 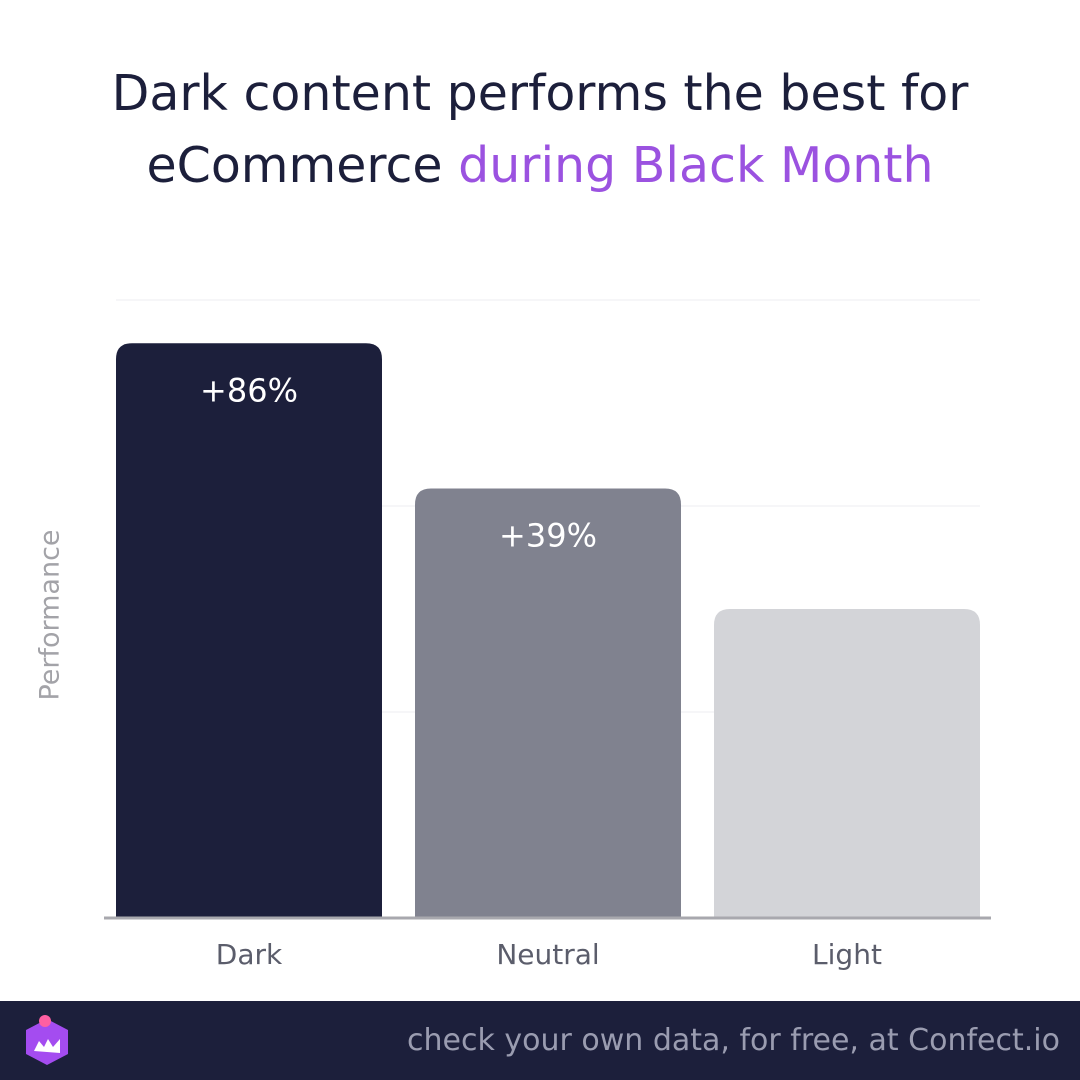 What do you see at coordinates (249, 954) in the screenshot?
I see `x-tick-label-dark: Dark` at bounding box center [249, 954].